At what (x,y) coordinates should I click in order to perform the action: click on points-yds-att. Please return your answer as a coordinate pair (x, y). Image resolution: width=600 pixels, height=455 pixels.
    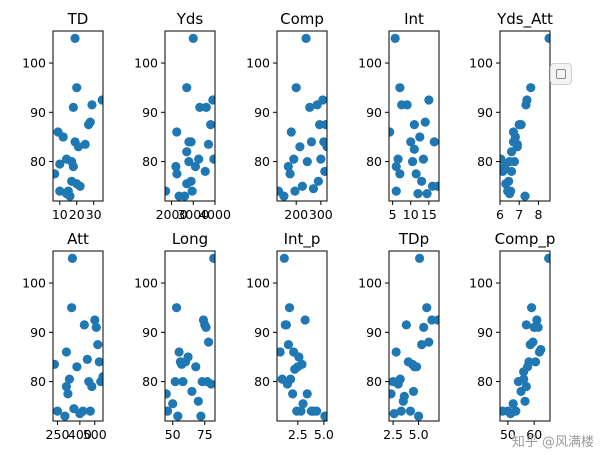
    Looking at the image, I should click on (525, 117).